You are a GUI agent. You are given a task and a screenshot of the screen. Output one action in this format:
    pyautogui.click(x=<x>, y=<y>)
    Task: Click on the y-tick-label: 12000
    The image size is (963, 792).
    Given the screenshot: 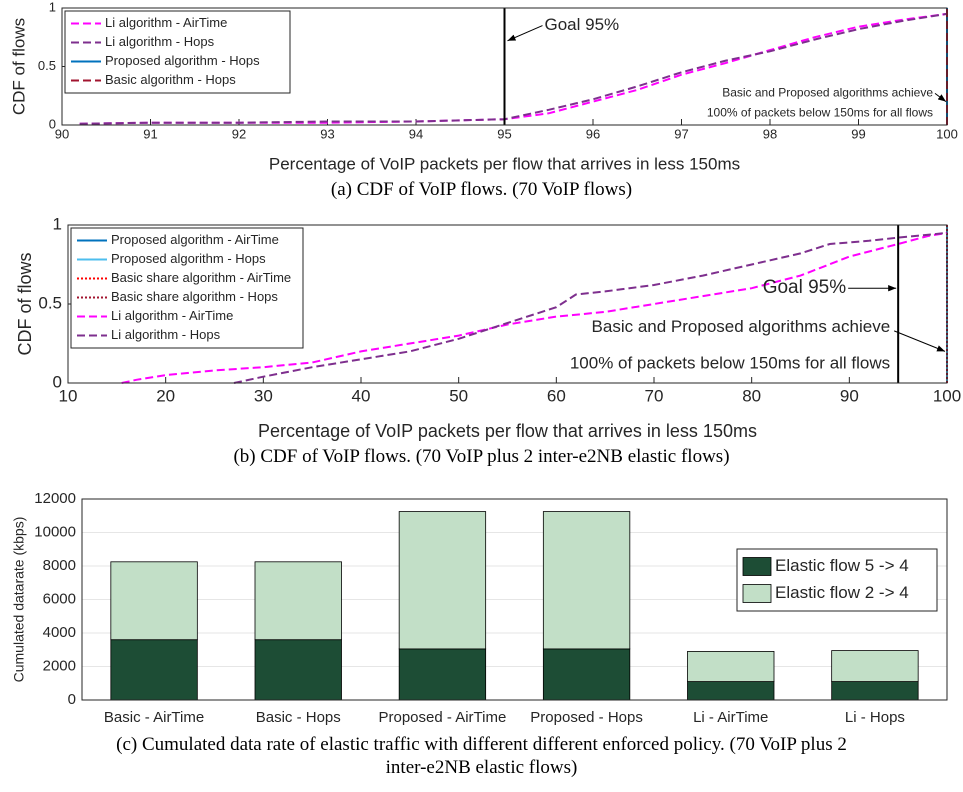 What is the action you would take?
    pyautogui.click(x=55, y=498)
    